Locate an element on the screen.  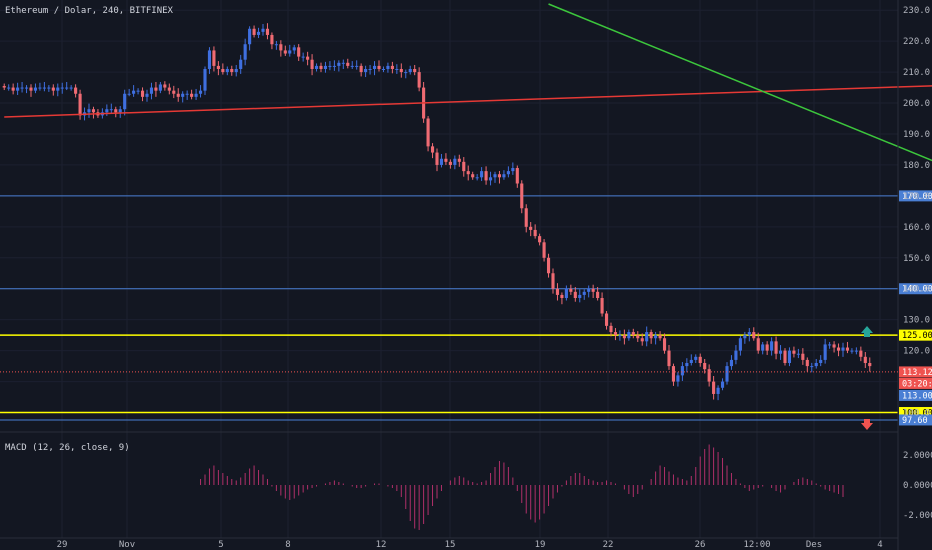
macd-tick-label: 2.0000 is located at coordinates (917, 456).